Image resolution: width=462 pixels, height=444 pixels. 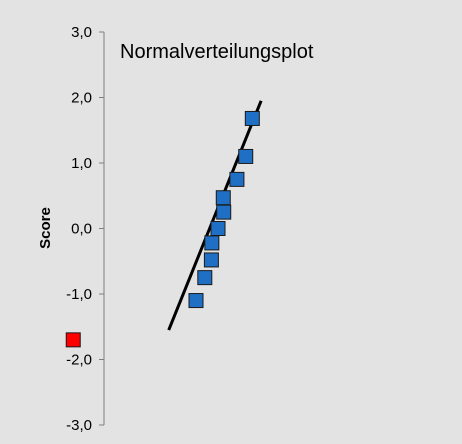 What do you see at coordinates (81, 229) in the screenshot?
I see `y-tick-label: 0,0` at bounding box center [81, 229].